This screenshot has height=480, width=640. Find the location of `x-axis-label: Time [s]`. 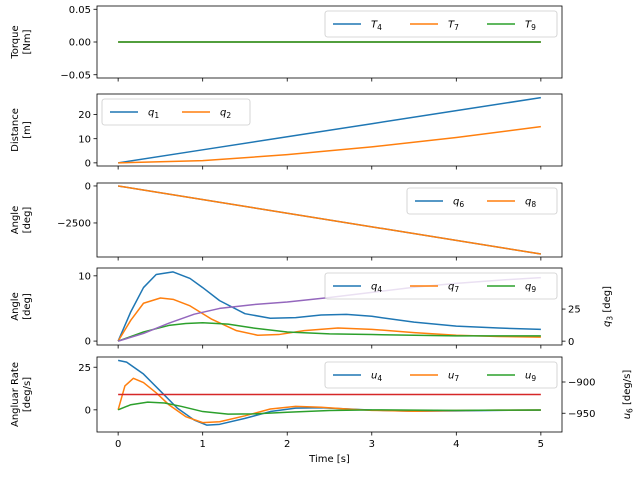

x-axis-label: Time [s] is located at coordinates (329, 459).